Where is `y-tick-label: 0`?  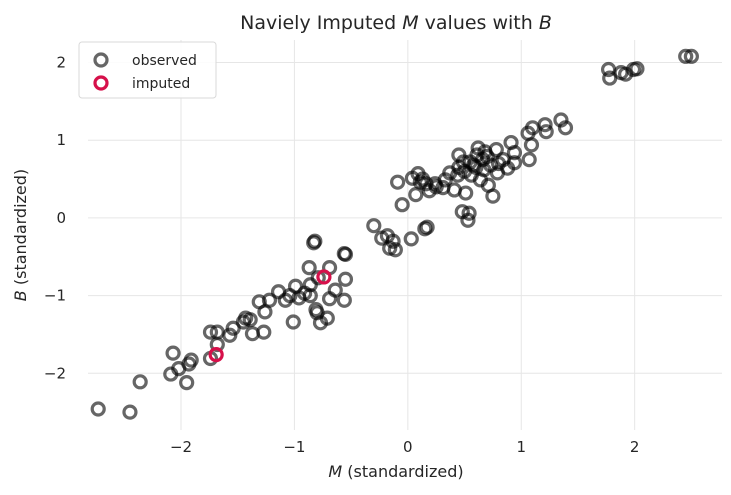
y-tick-label: 0 is located at coordinates (61, 218).